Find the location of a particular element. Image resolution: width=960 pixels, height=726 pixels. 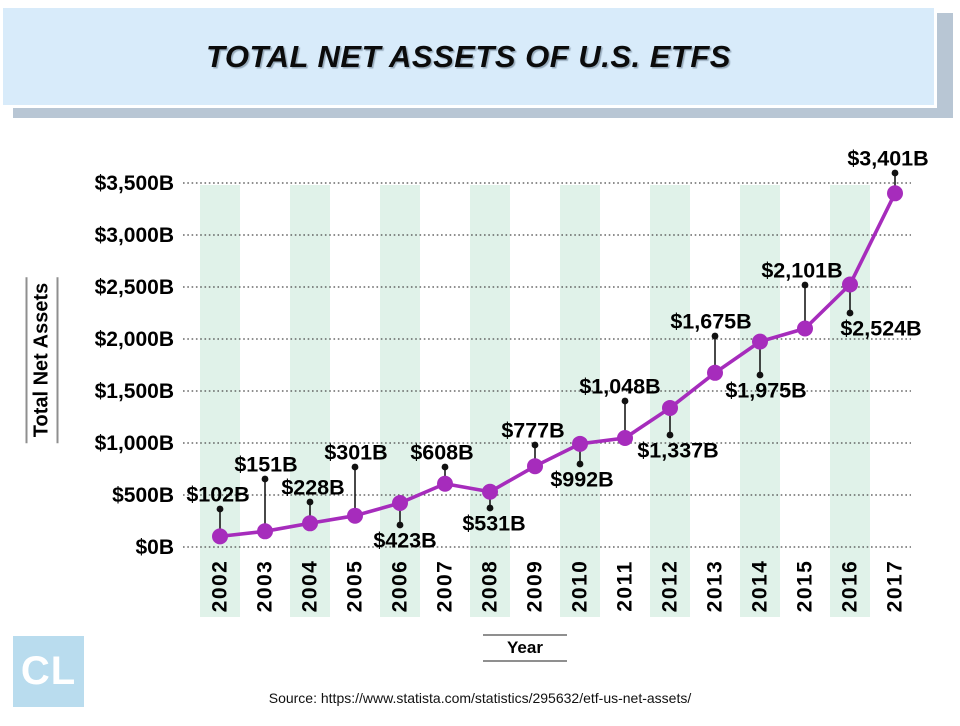

data-label: $228B is located at coordinates (312, 488).